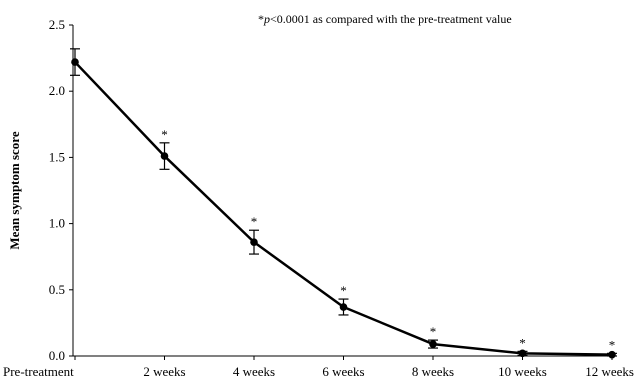 Image resolution: width=637 pixels, height=384 pixels. Describe the element at coordinates (14, 190) in the screenshot. I see `y-axis-title: Mean symptom score` at that location.